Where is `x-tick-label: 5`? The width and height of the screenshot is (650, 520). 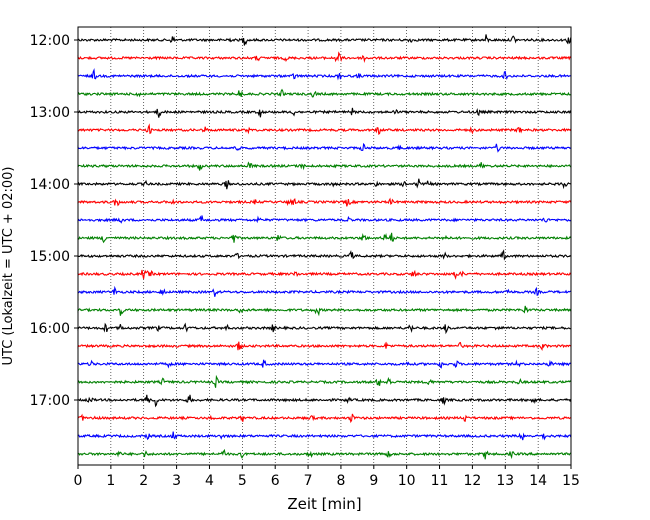 x-tick-label: 5 is located at coordinates (242, 481).